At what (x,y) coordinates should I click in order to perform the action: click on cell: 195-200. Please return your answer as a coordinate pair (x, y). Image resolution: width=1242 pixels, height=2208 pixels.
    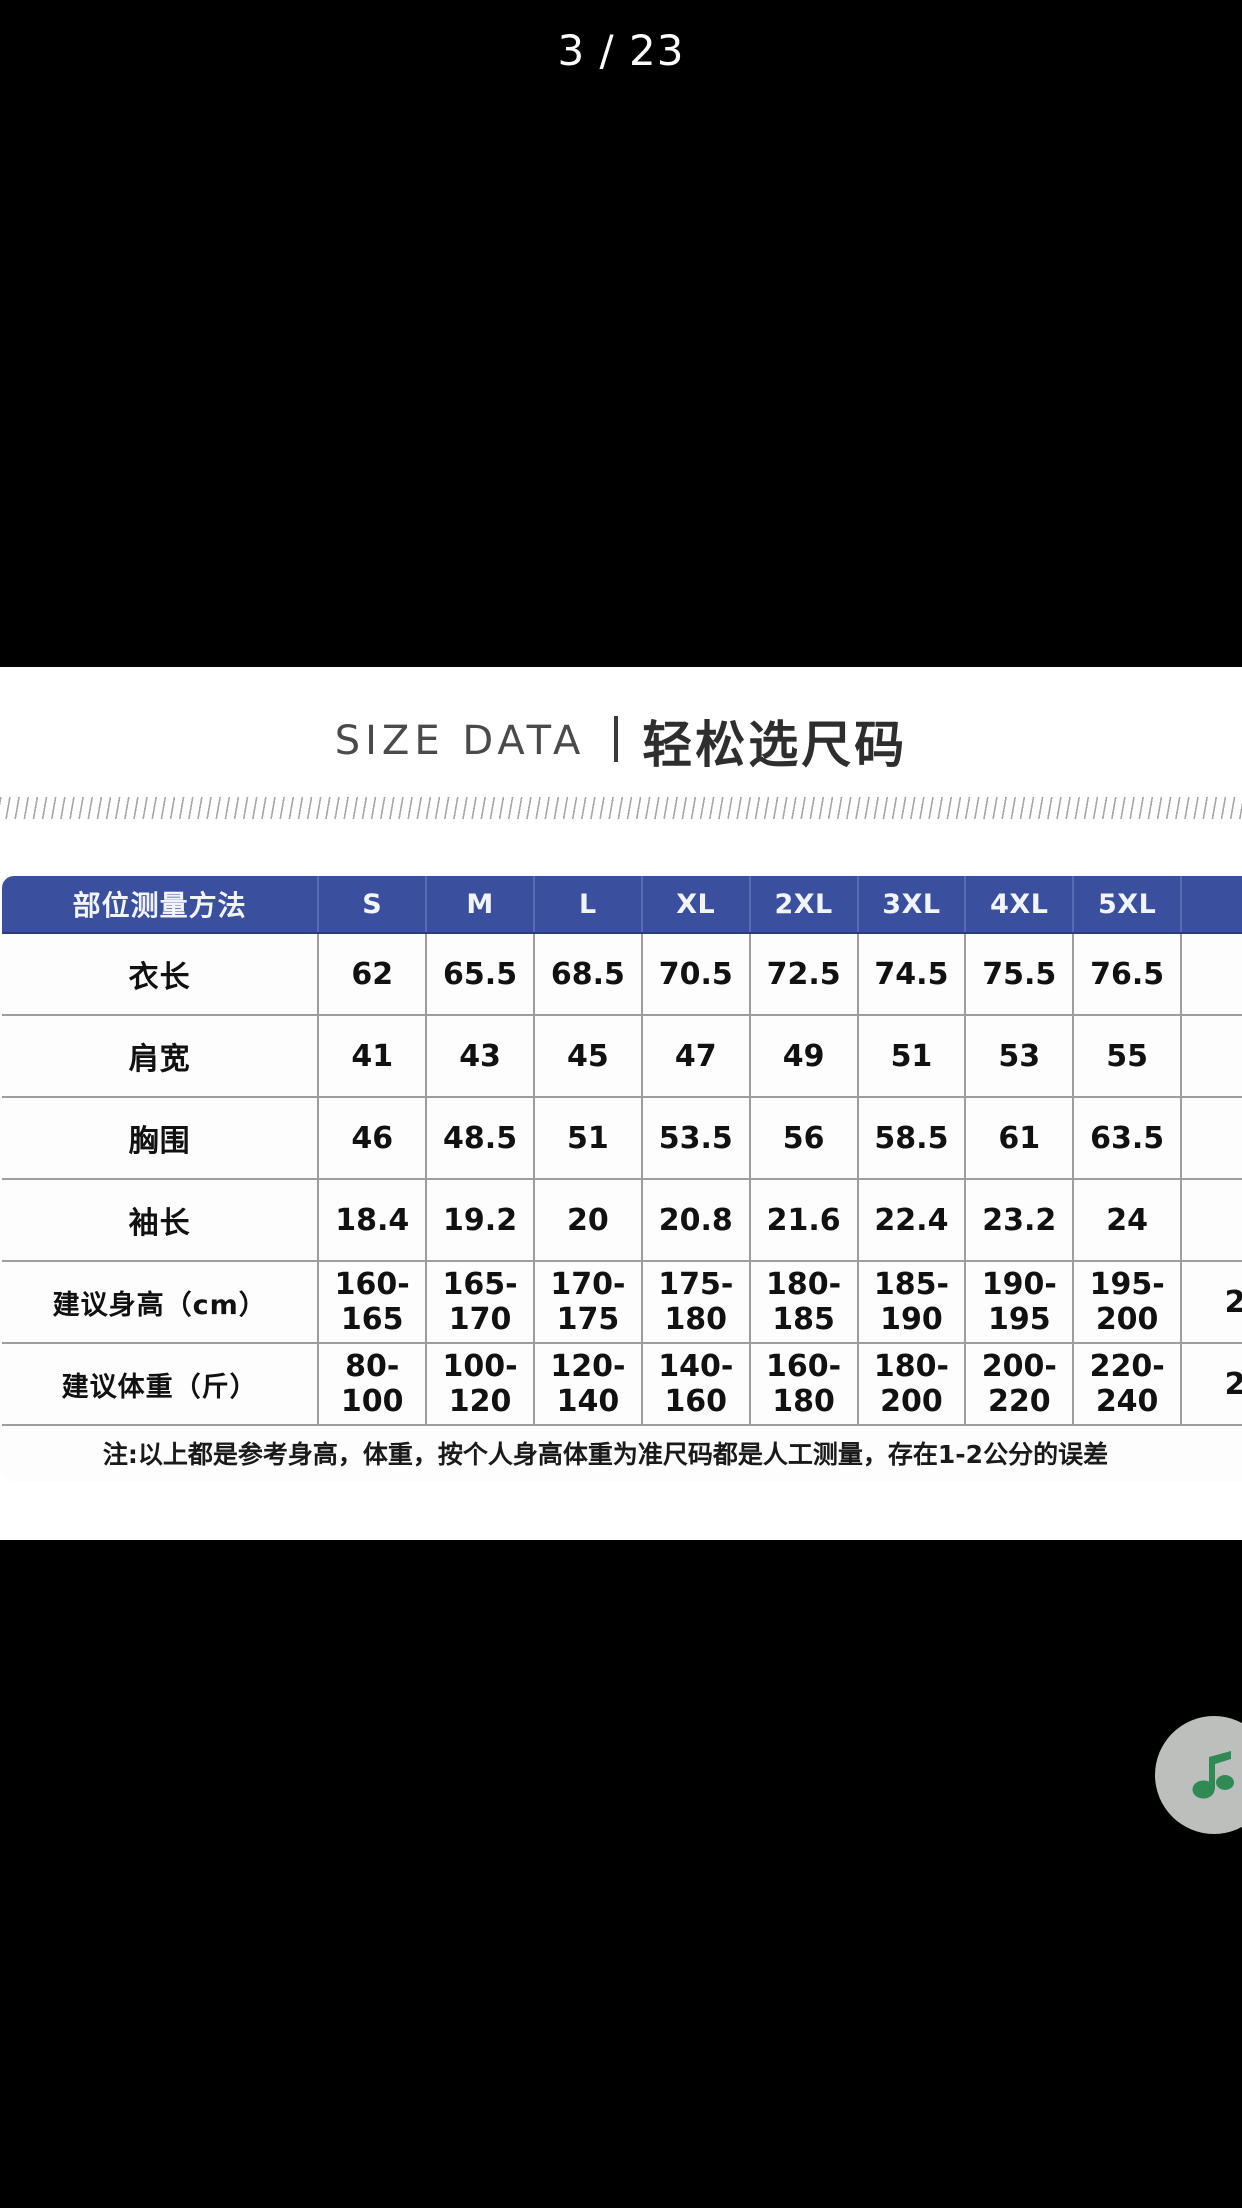
    Looking at the image, I should click on (1128, 1302).